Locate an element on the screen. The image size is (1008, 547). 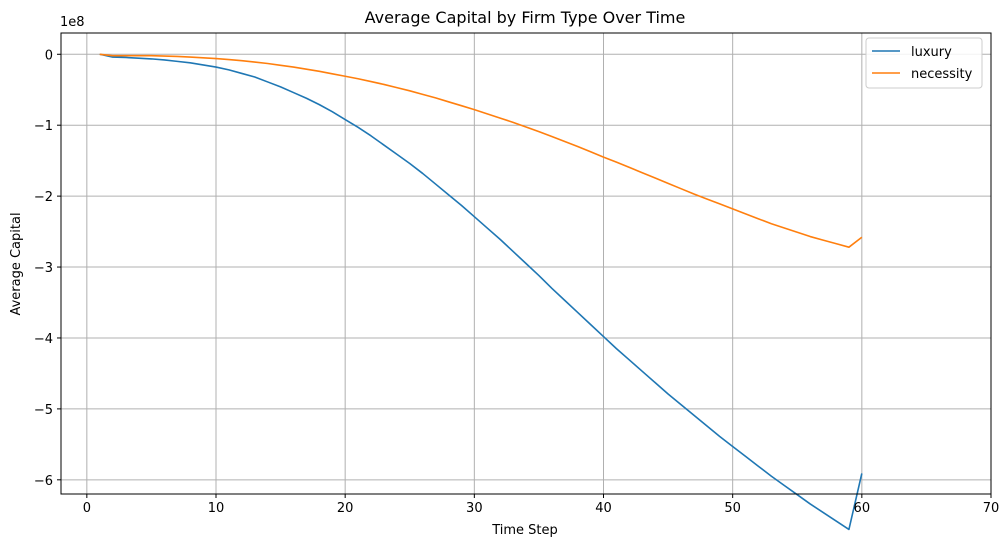
x-axis-ticks: 0 10 20 30 40 50 60 70 is located at coordinates (541, 505).